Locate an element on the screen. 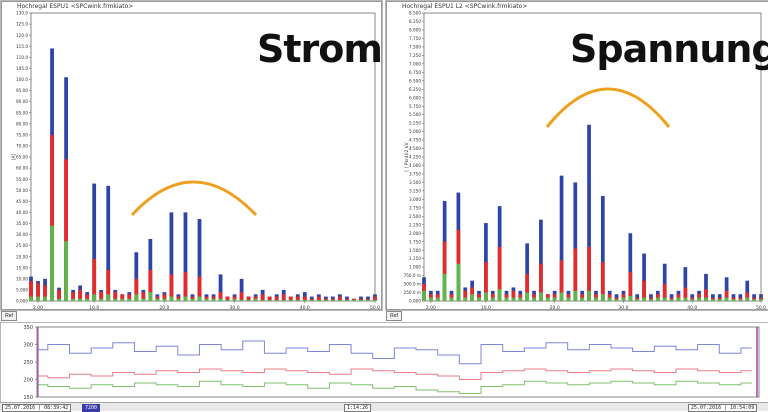 This screenshot has width=768, height=412. trend-y-tick-label: 300 is located at coordinates (28, 345).